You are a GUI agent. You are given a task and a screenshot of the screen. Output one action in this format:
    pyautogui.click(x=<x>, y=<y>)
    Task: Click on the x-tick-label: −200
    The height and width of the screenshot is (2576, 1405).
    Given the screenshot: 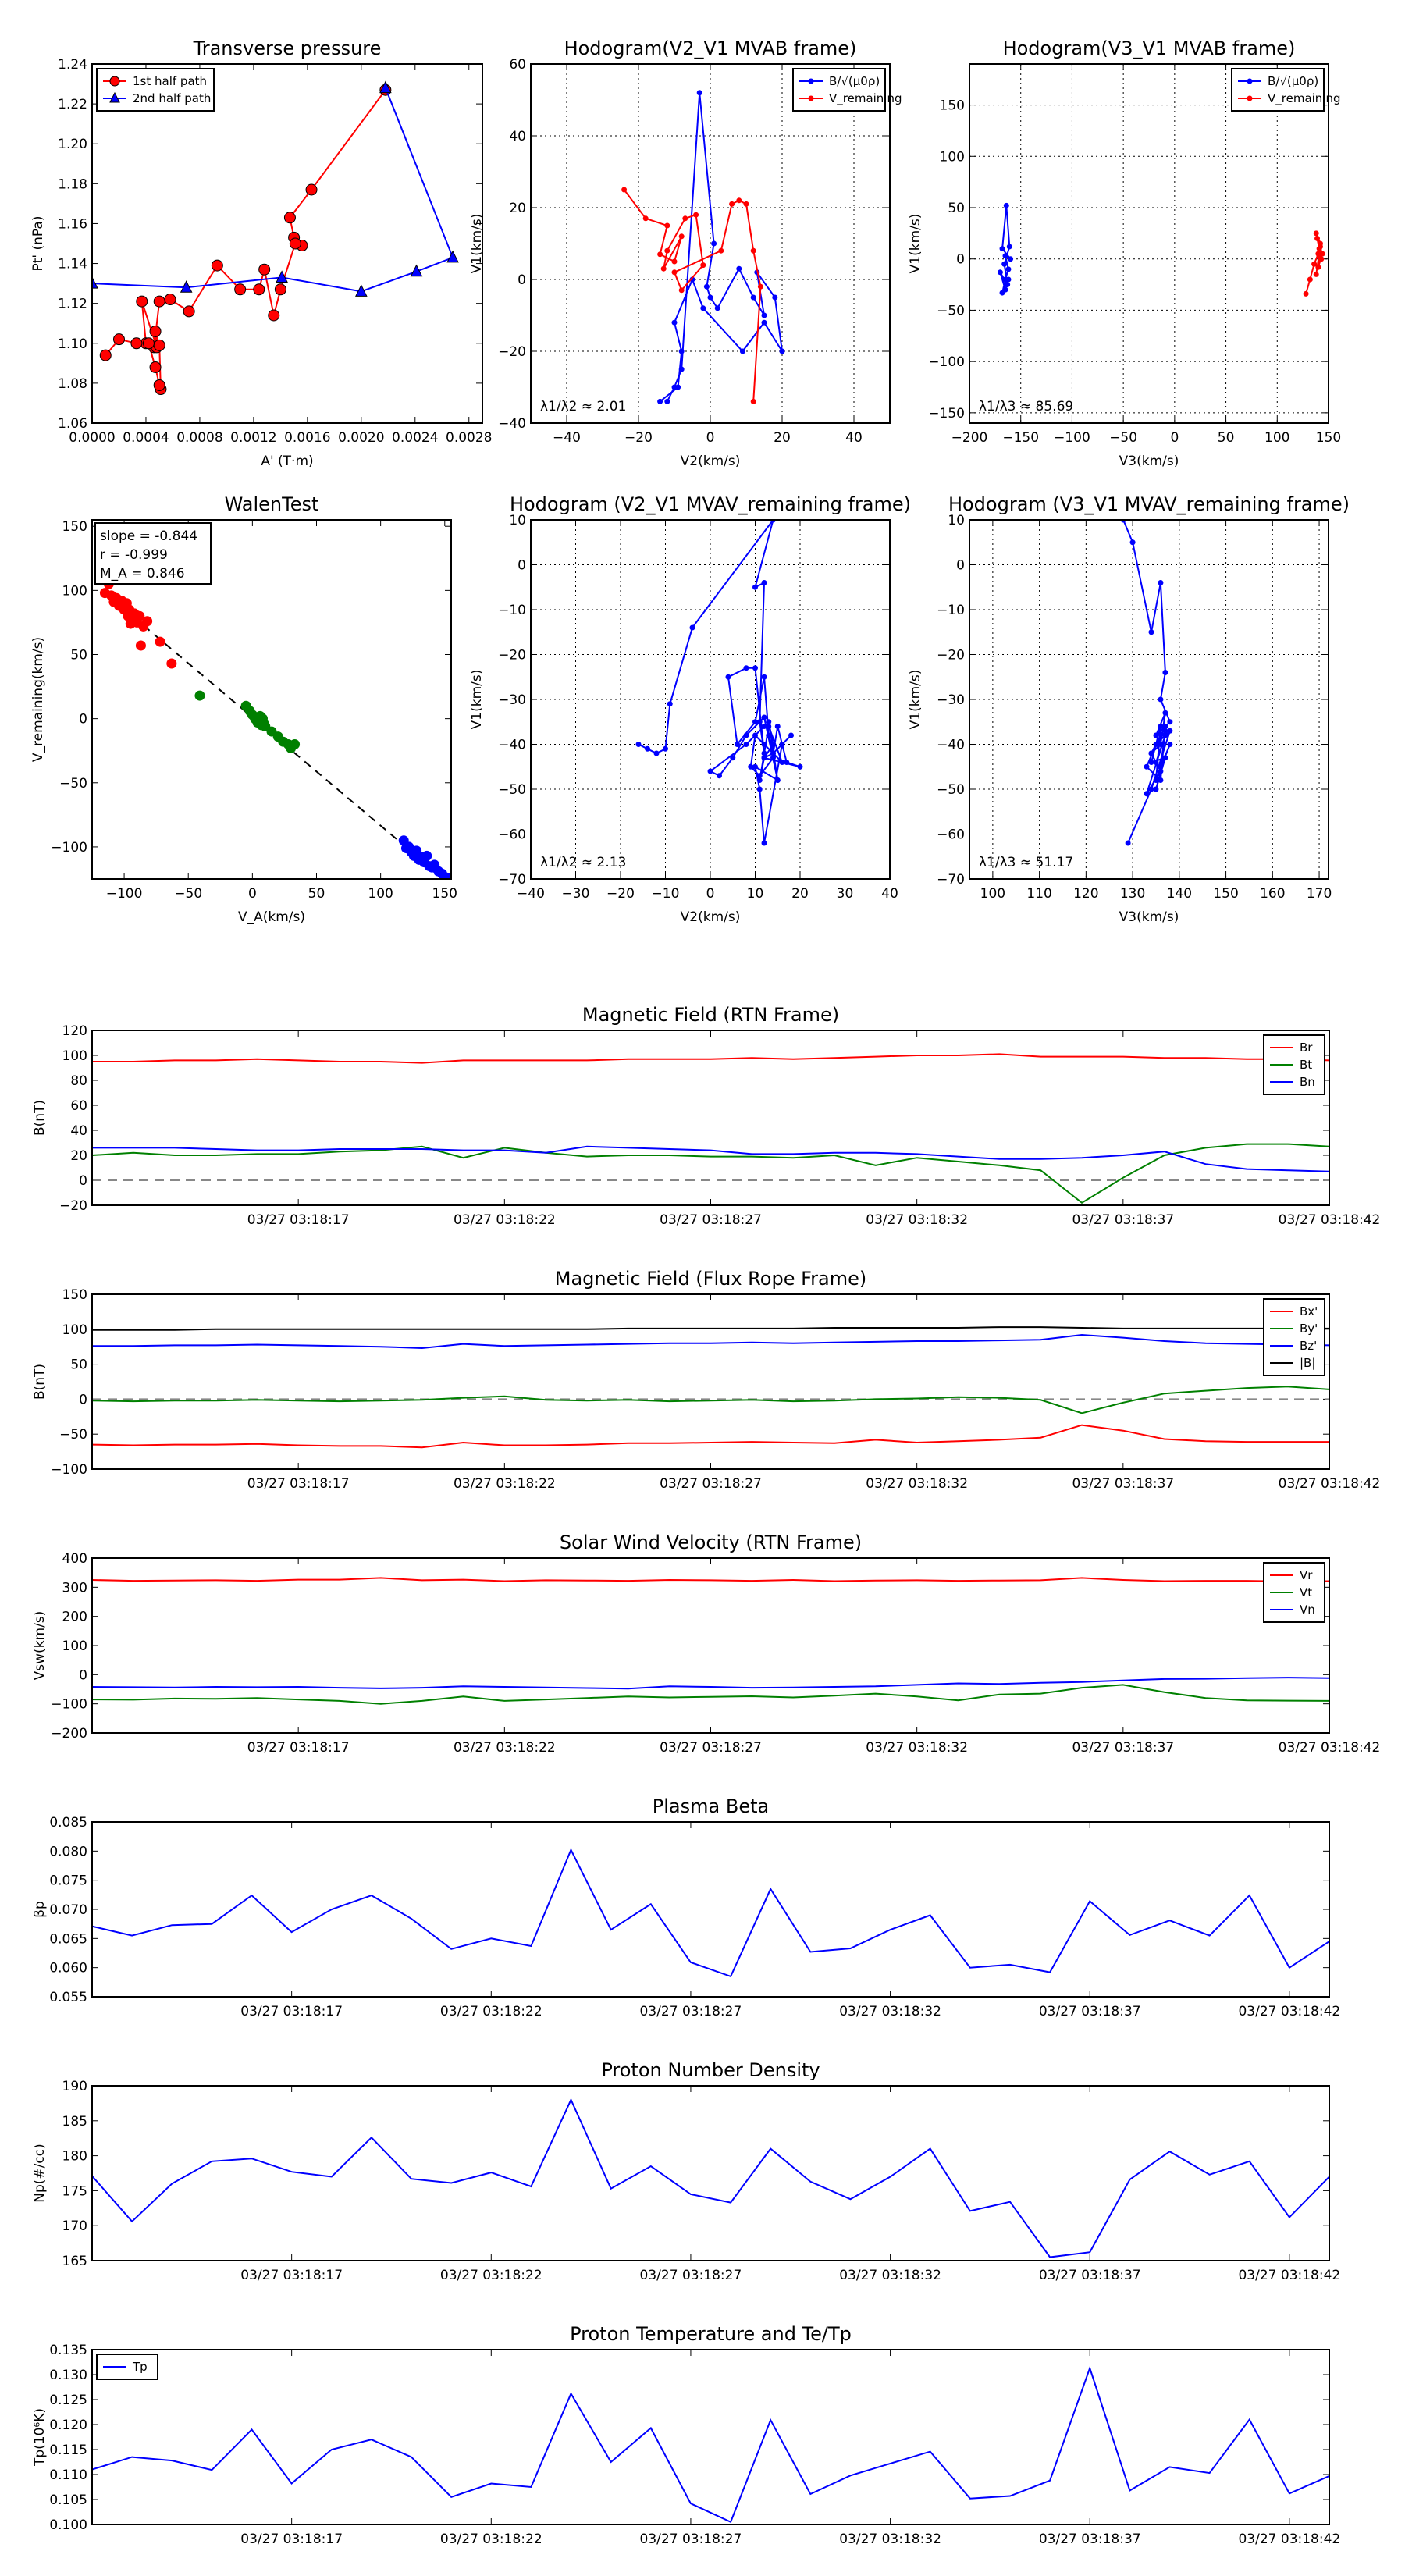 What is the action you would take?
    pyautogui.click(x=969, y=438)
    